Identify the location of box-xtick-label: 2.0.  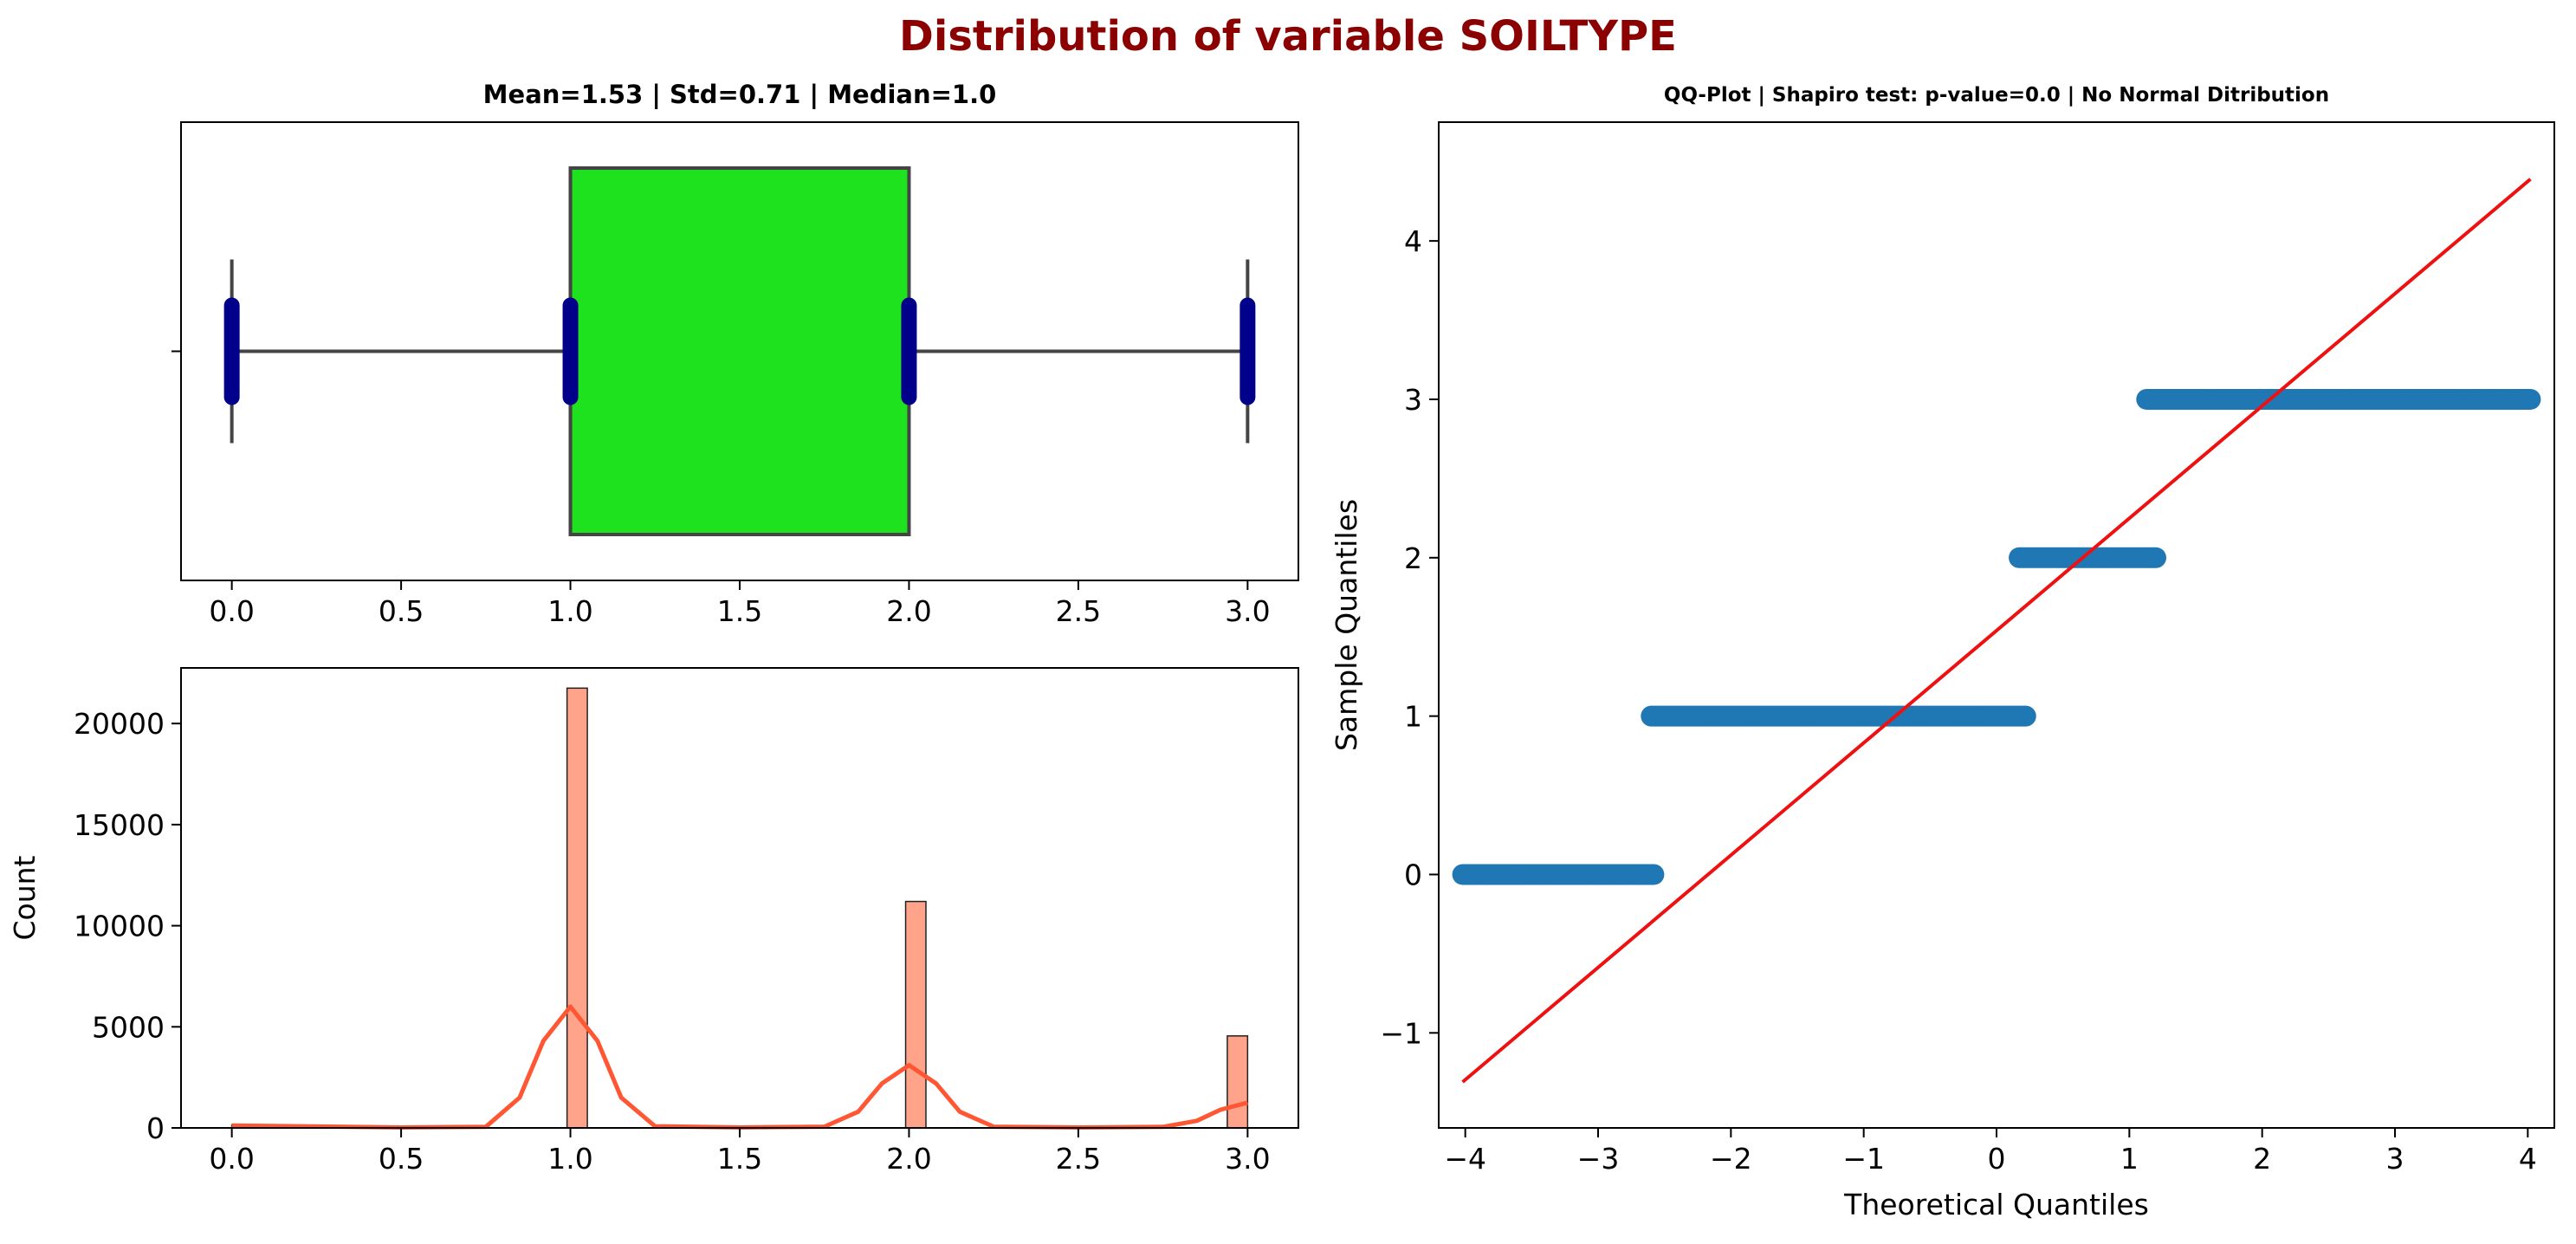
(908, 611).